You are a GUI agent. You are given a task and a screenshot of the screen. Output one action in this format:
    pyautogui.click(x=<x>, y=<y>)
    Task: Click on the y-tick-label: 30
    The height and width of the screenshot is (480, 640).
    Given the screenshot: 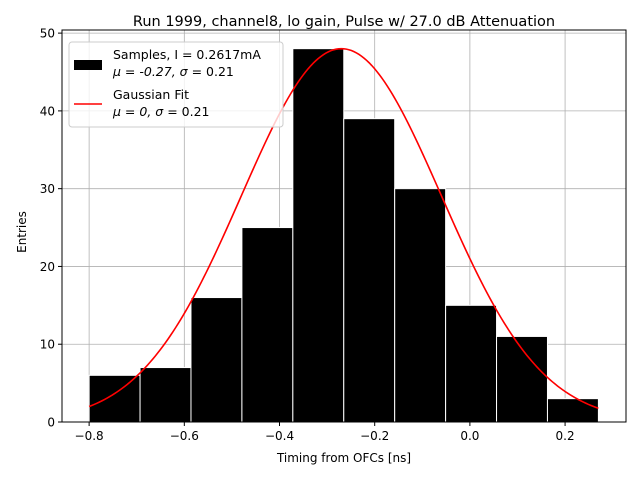 What is the action you would take?
    pyautogui.click(x=47, y=189)
    